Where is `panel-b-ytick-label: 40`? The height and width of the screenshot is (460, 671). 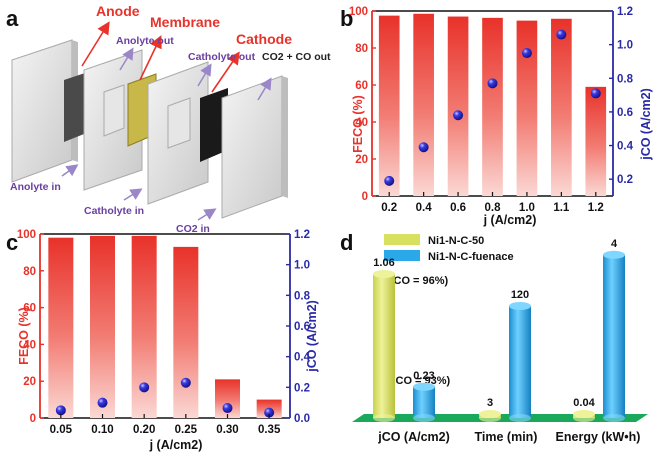 panel-b-ytick-label: 40 is located at coordinates (361, 123).